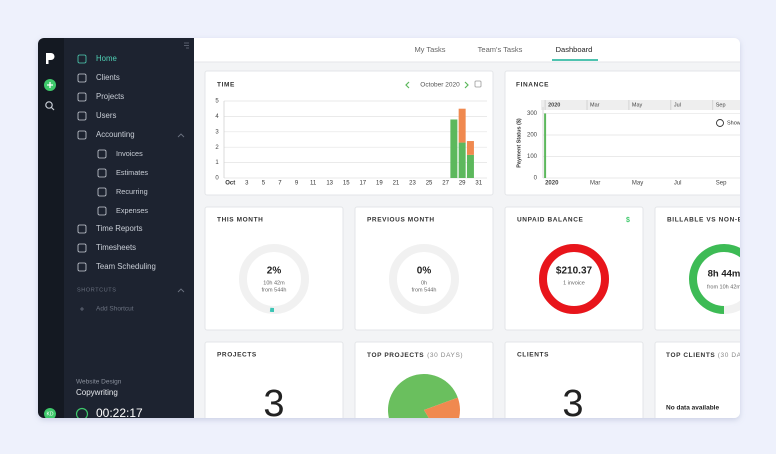 This screenshot has width=776, height=454. Describe the element at coordinates (110, 96) in the screenshot. I see `menu-item: Projects` at that location.